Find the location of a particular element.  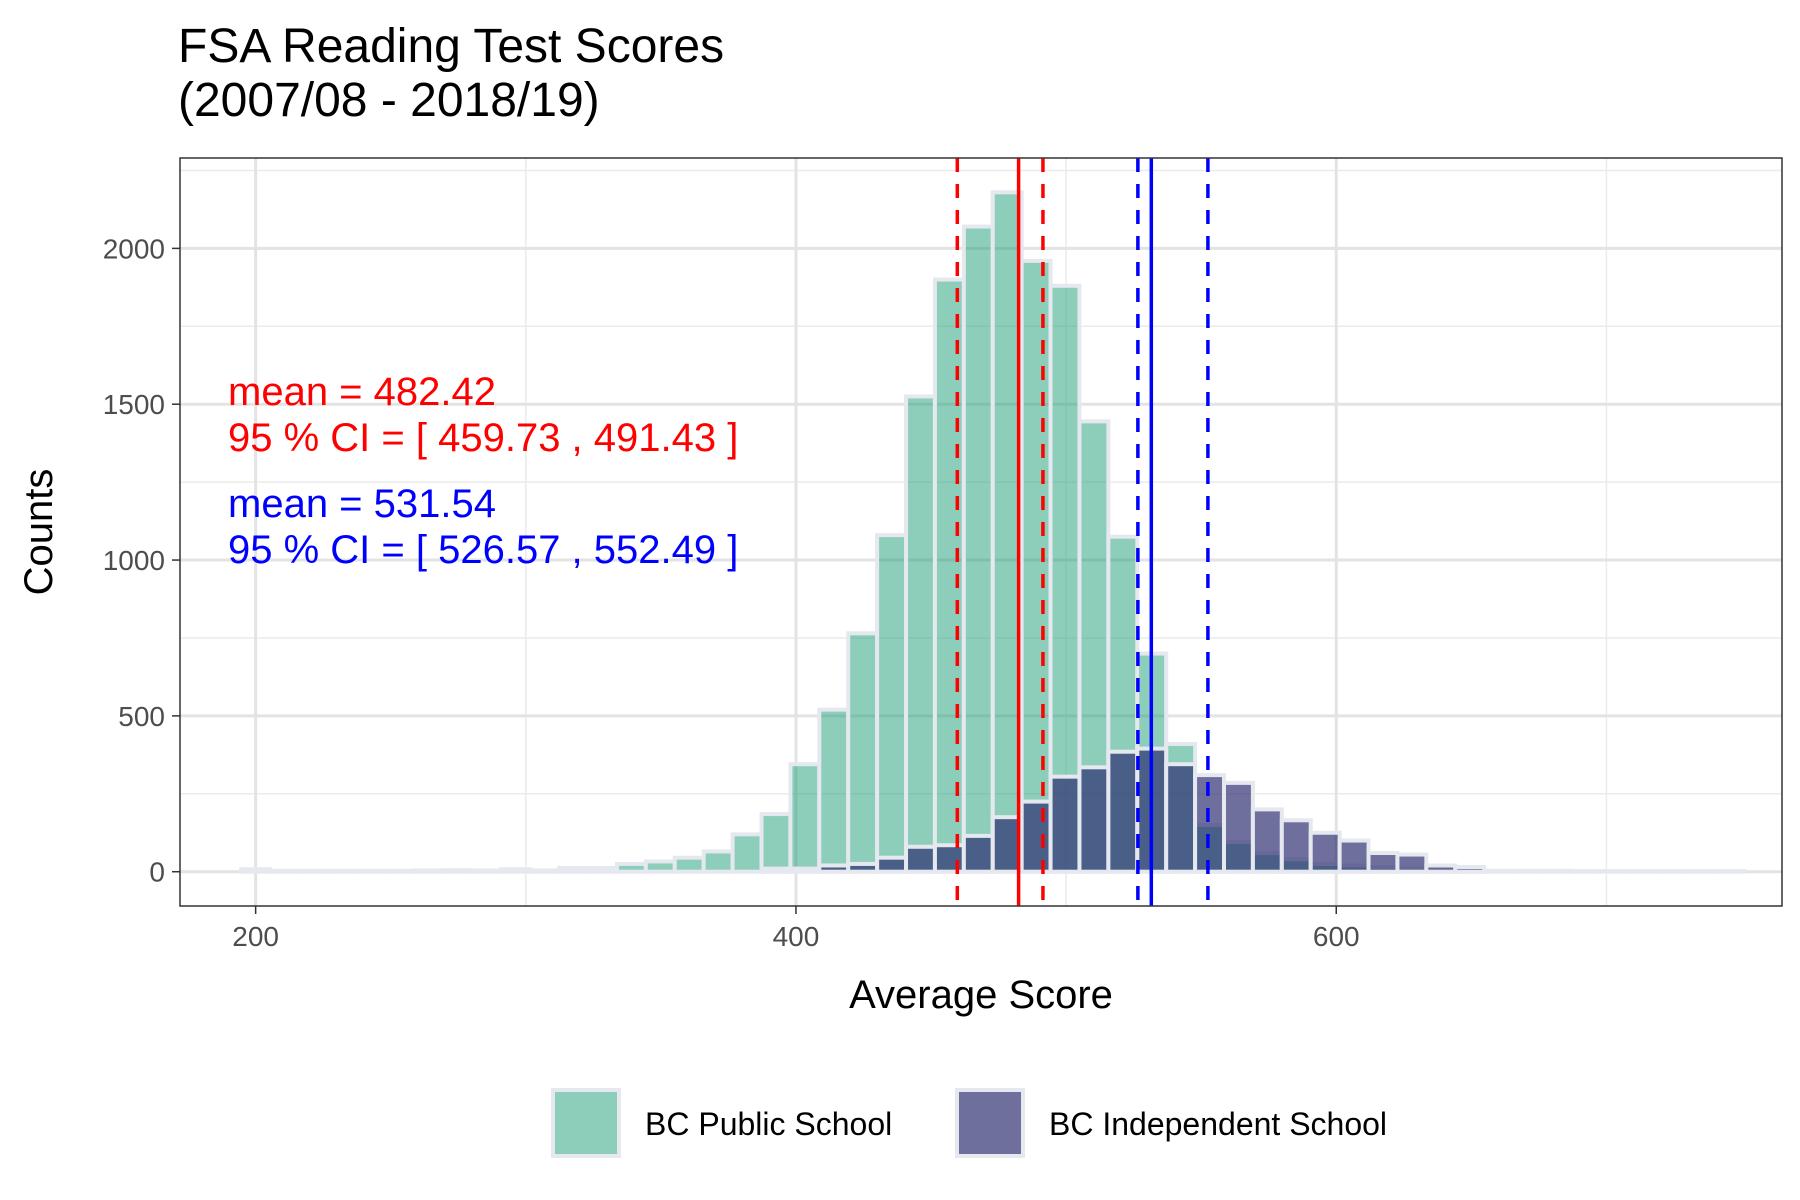

x-tick-label: 400 is located at coordinates (796, 936).